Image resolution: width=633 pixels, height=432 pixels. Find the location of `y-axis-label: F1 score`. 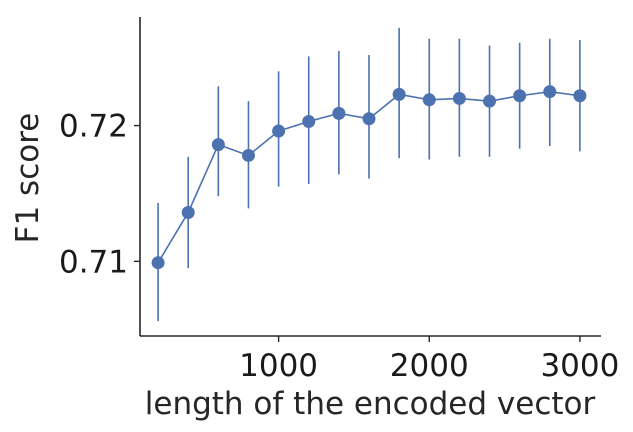

y-axis-label: F1 score is located at coordinates (28, 178).